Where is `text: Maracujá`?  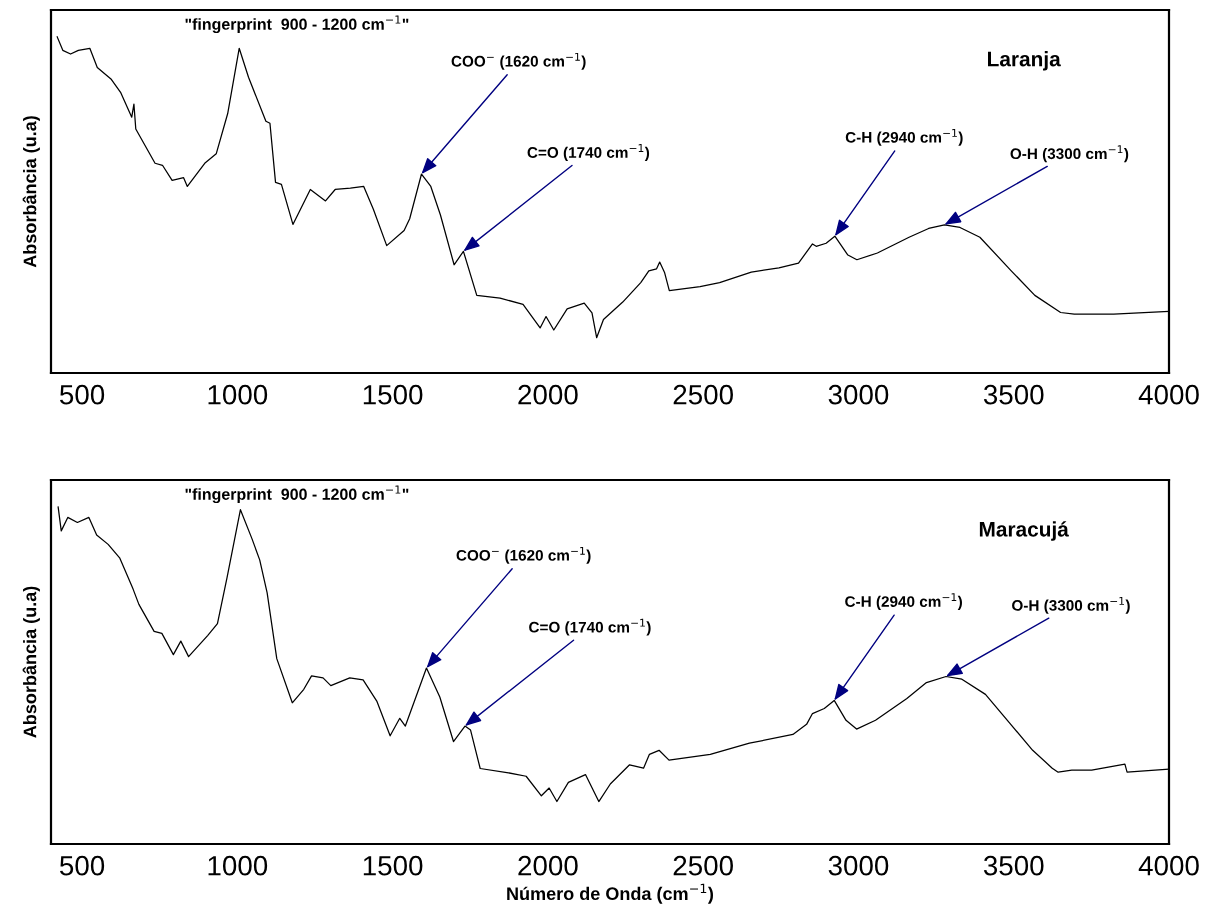
text: Maracujá is located at coordinates (1024, 531).